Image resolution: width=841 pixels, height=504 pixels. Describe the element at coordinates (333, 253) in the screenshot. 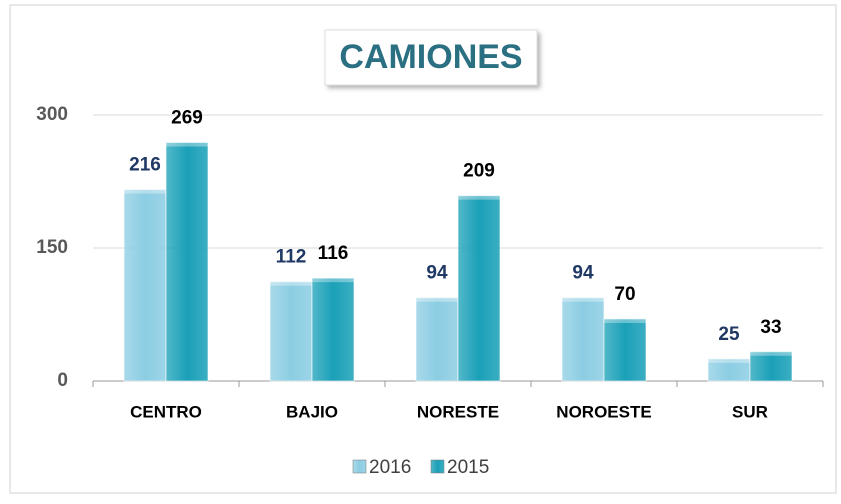

I see `data-label: 116` at that location.